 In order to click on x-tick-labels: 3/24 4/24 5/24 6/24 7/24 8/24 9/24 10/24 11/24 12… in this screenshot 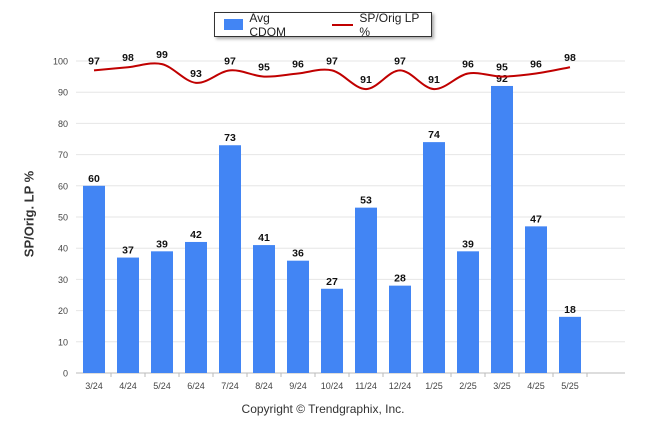, I will do `click(336, 382)`.